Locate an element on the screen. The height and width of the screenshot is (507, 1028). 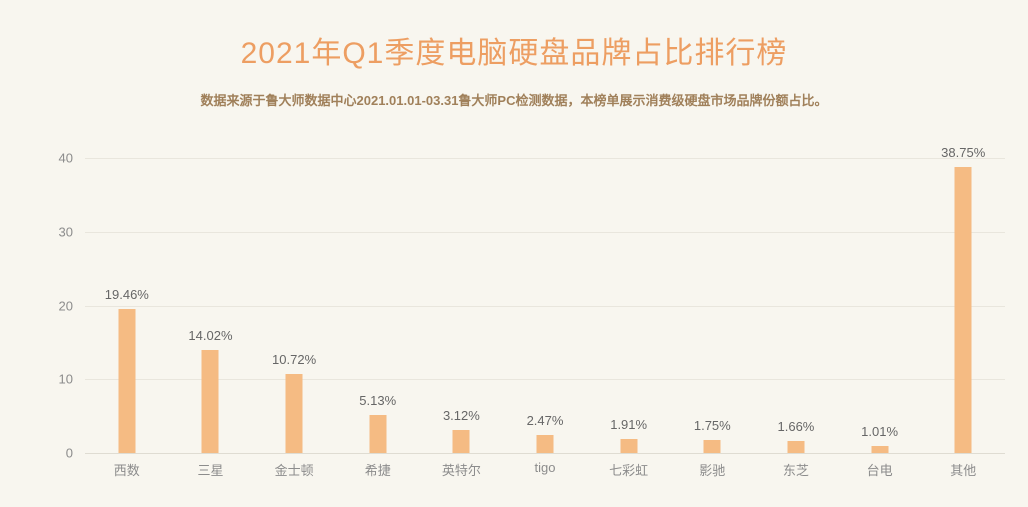
x-axis-label: 西数 is located at coordinates (126, 470).